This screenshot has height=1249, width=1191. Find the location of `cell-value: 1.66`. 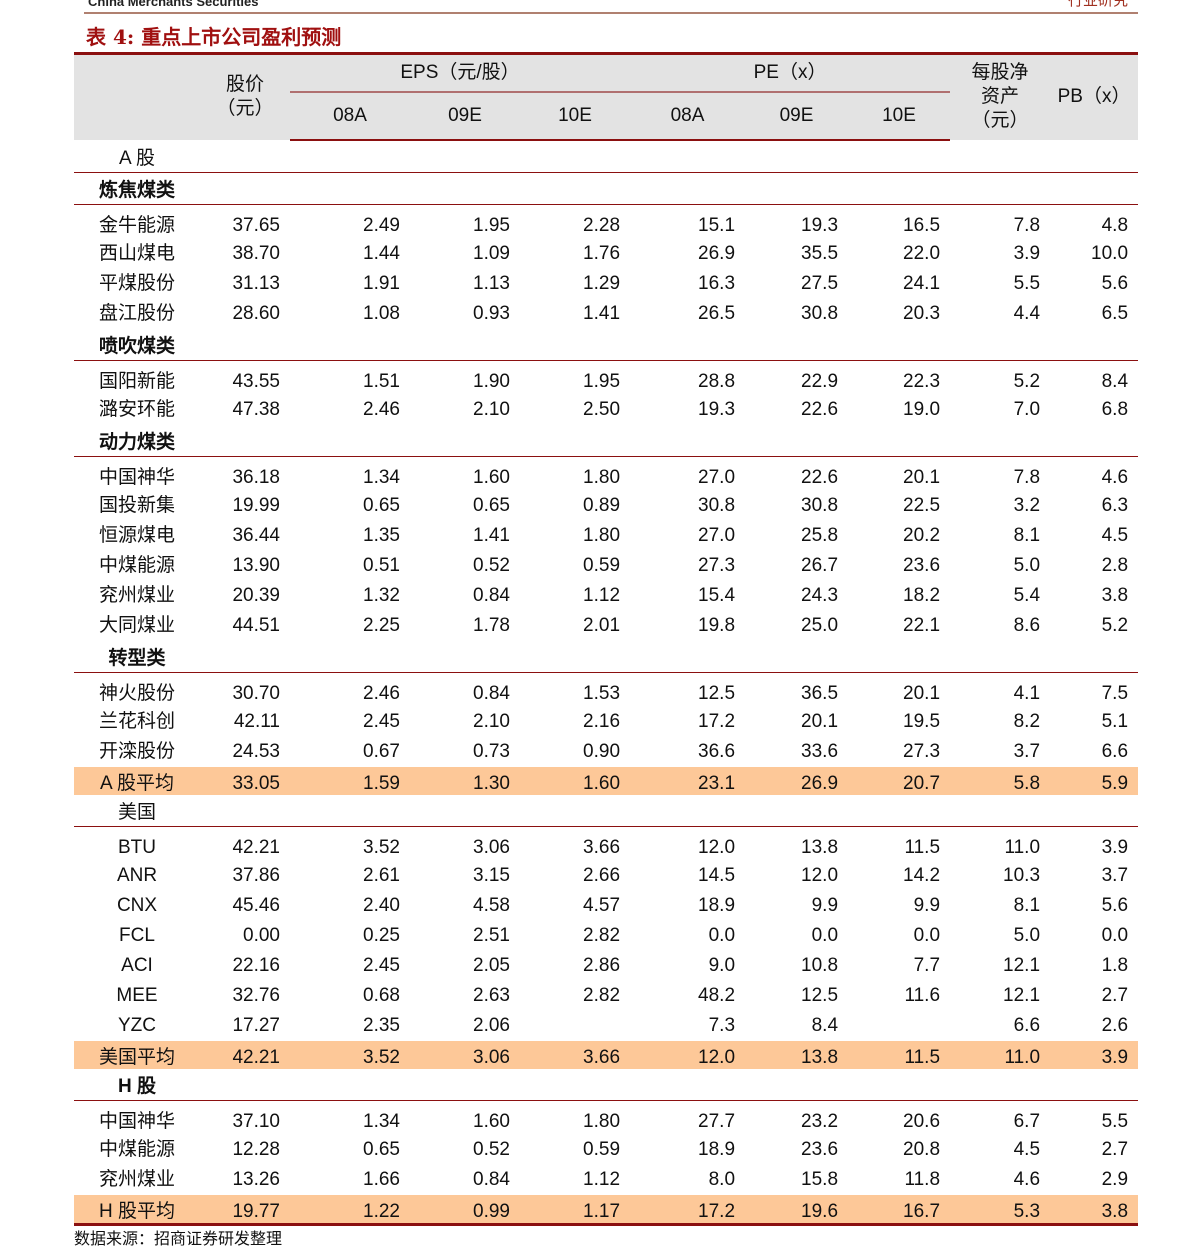

cell-value: 1.66 is located at coordinates (381, 1179).